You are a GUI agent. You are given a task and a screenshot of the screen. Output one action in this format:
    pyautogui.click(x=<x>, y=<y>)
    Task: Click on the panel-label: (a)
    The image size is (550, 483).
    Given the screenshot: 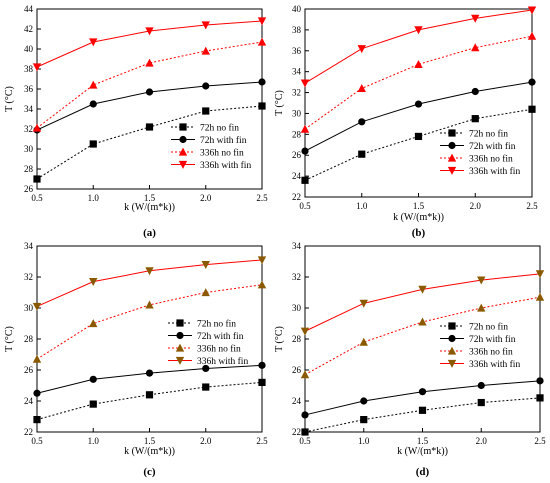 What is the action you would take?
    pyautogui.click(x=149, y=233)
    